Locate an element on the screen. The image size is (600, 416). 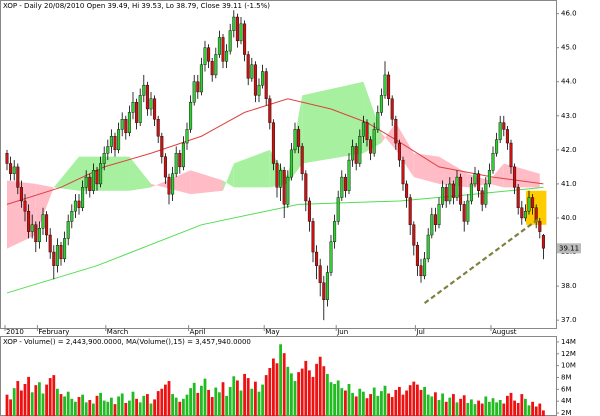
y-tick-label: 12M is located at coordinates (568, 354).